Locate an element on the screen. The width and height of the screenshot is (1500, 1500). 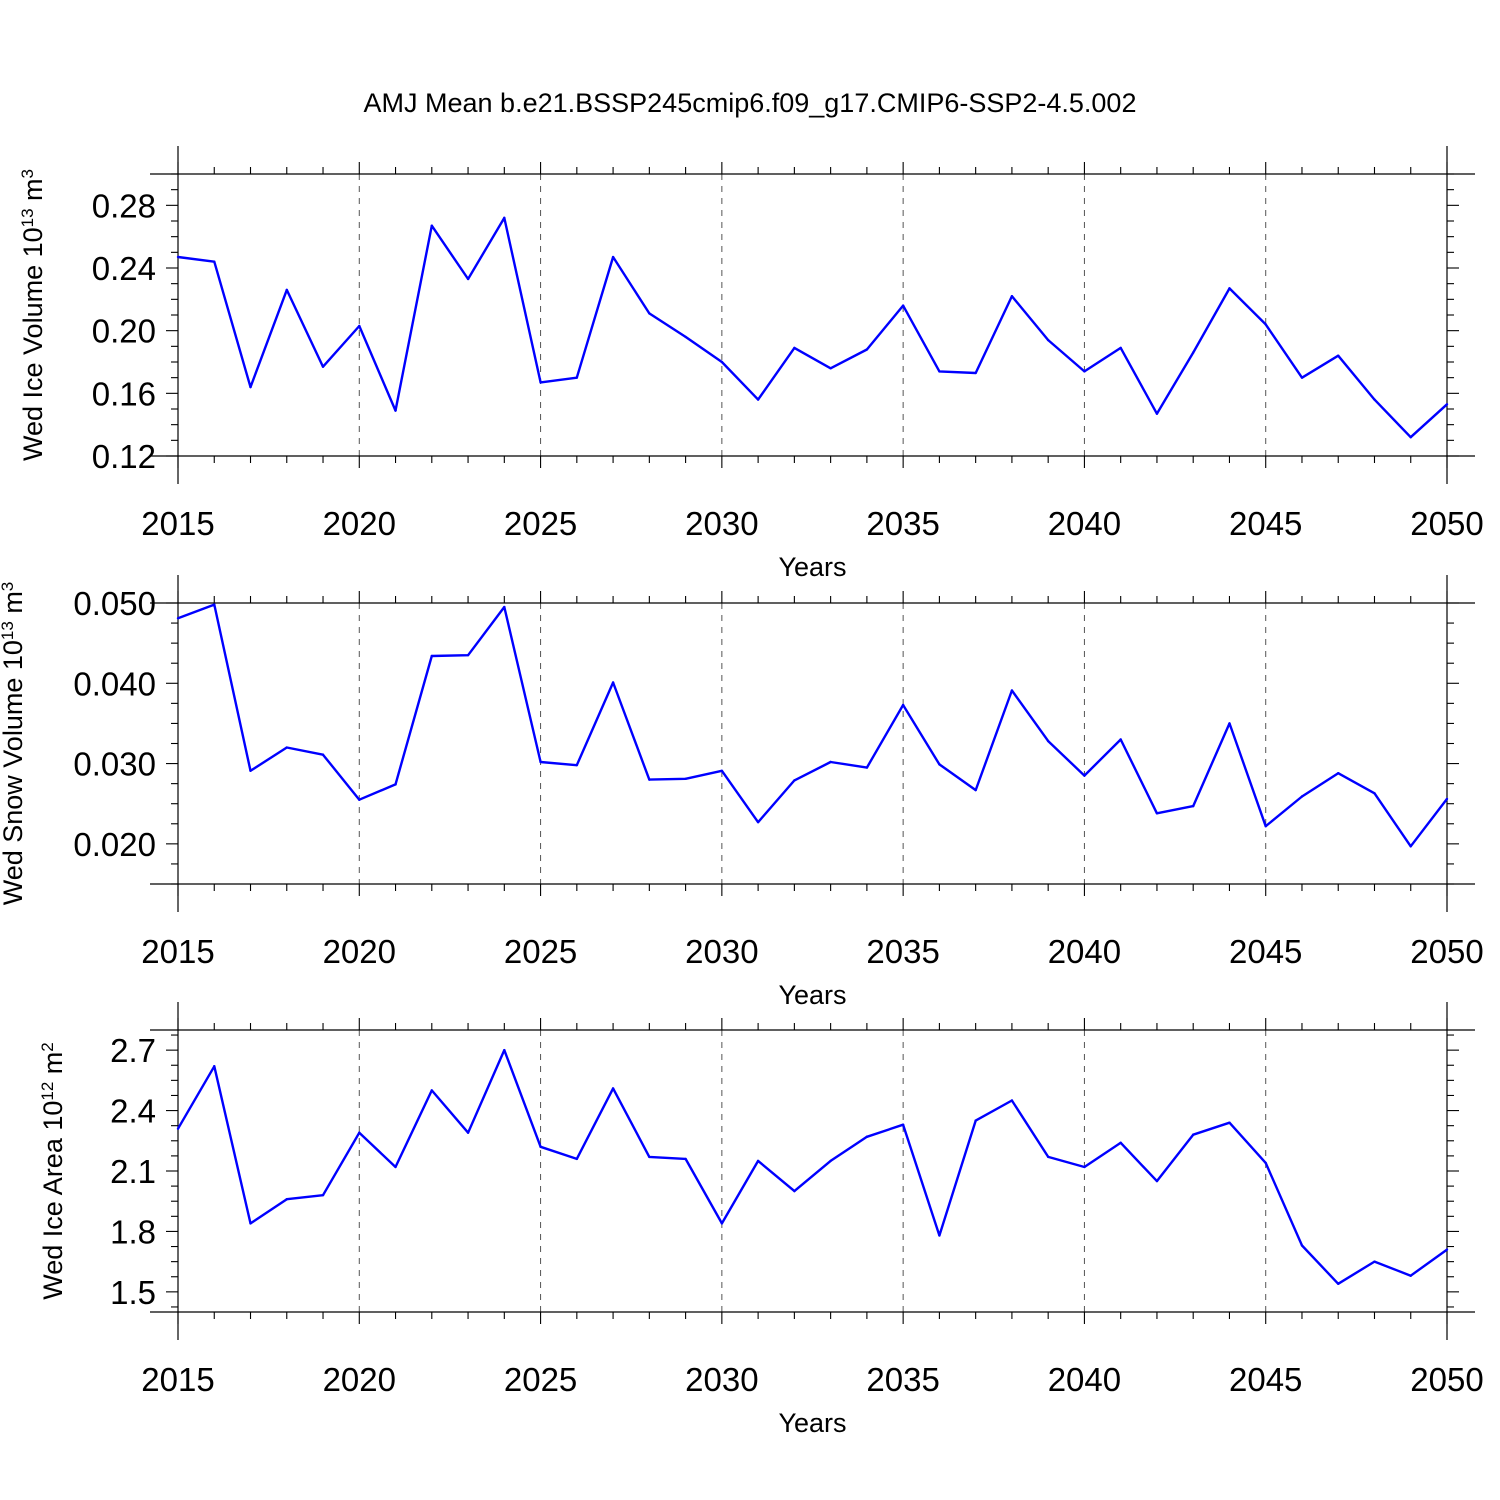
y-tick-label: 1.5 is located at coordinates (133, 1292).